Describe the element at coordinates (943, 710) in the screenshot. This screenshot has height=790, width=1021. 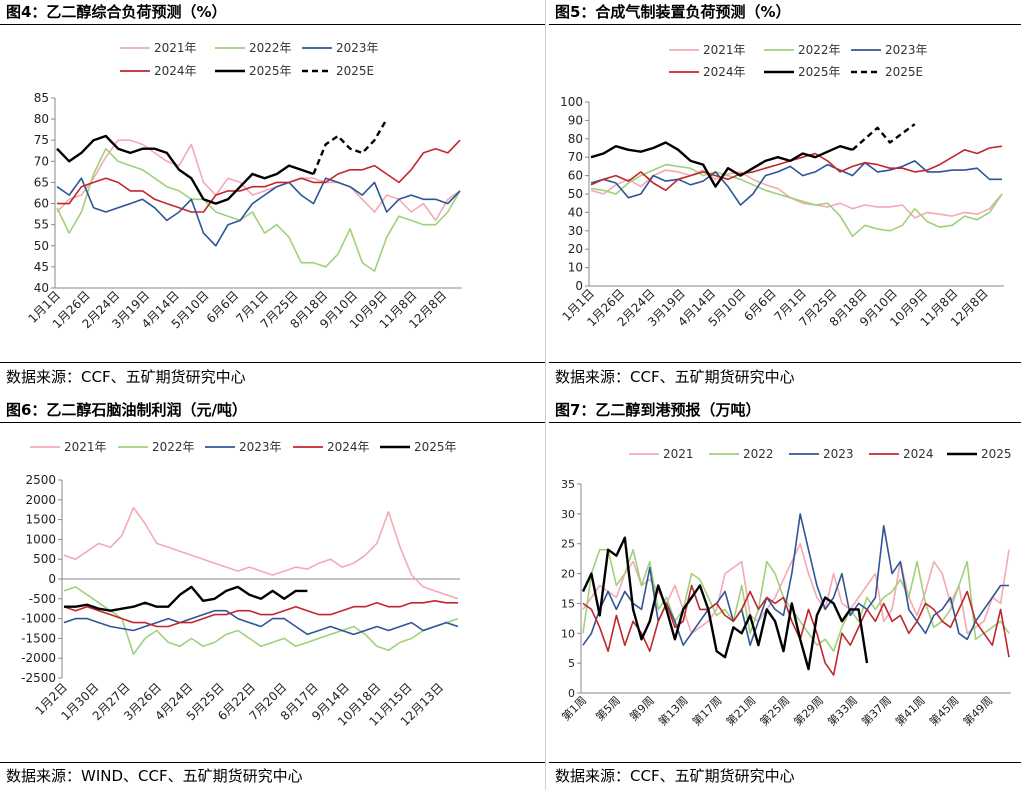
I see `x-tick-label: 第45周` at that location.